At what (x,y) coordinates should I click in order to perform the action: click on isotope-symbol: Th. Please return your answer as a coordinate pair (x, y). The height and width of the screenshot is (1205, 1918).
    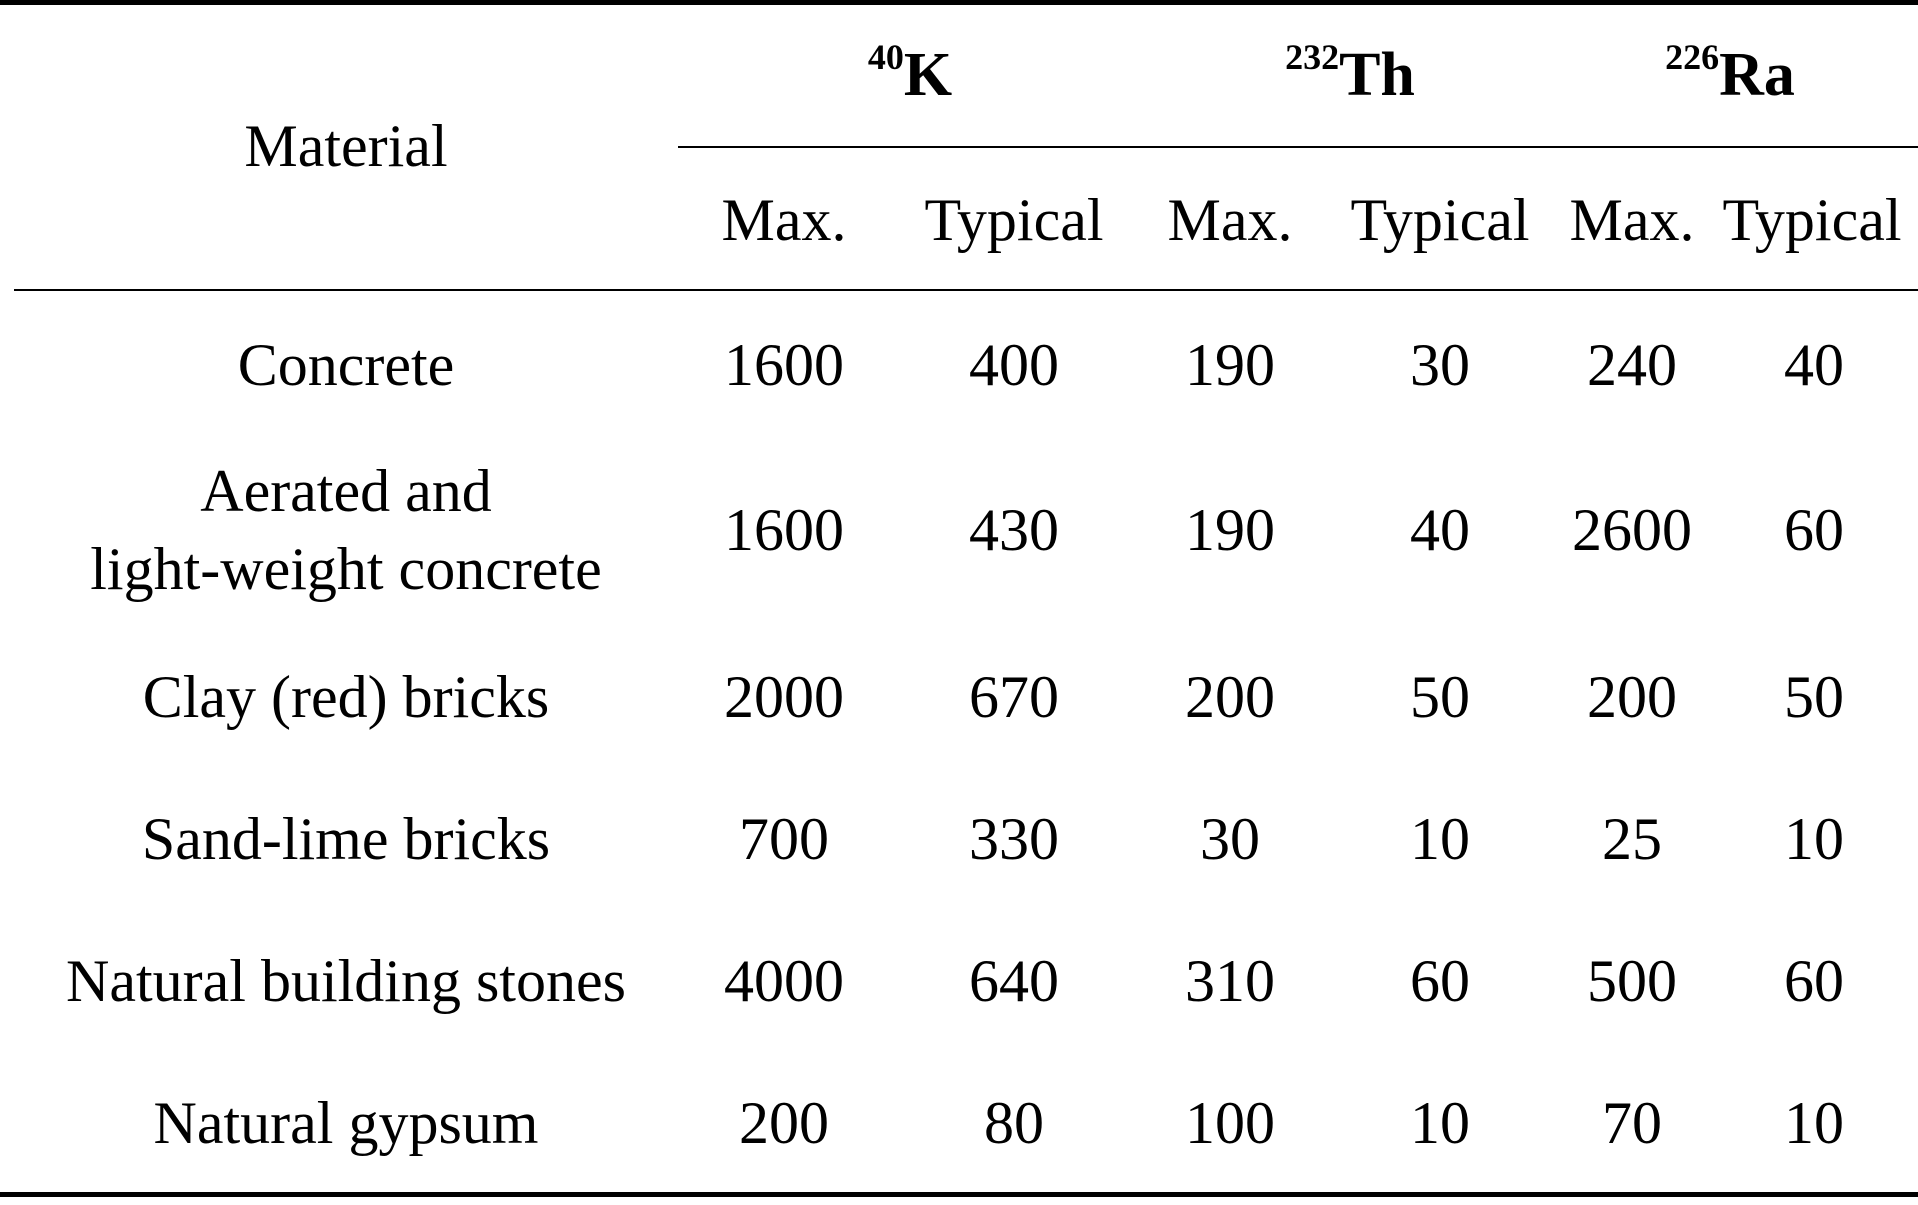
    Looking at the image, I should click on (1377, 75).